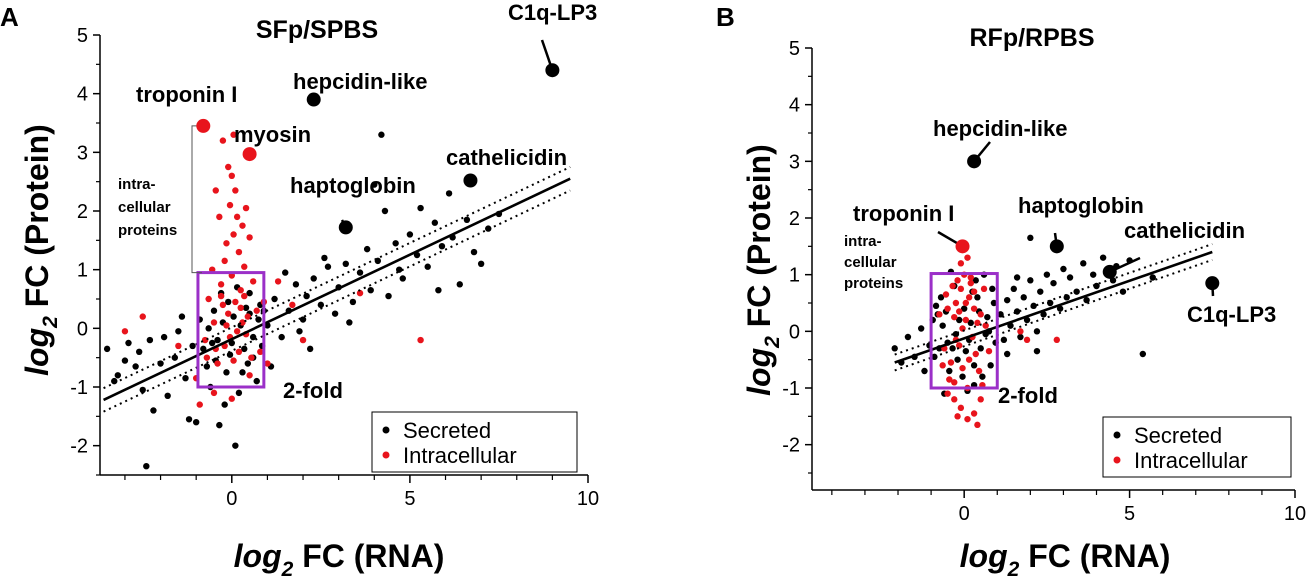 Image resolution: width=1312 pixels, height=583 pixels. I want to click on panel-a-y-tick-label-4: 4, so click(82, 95).